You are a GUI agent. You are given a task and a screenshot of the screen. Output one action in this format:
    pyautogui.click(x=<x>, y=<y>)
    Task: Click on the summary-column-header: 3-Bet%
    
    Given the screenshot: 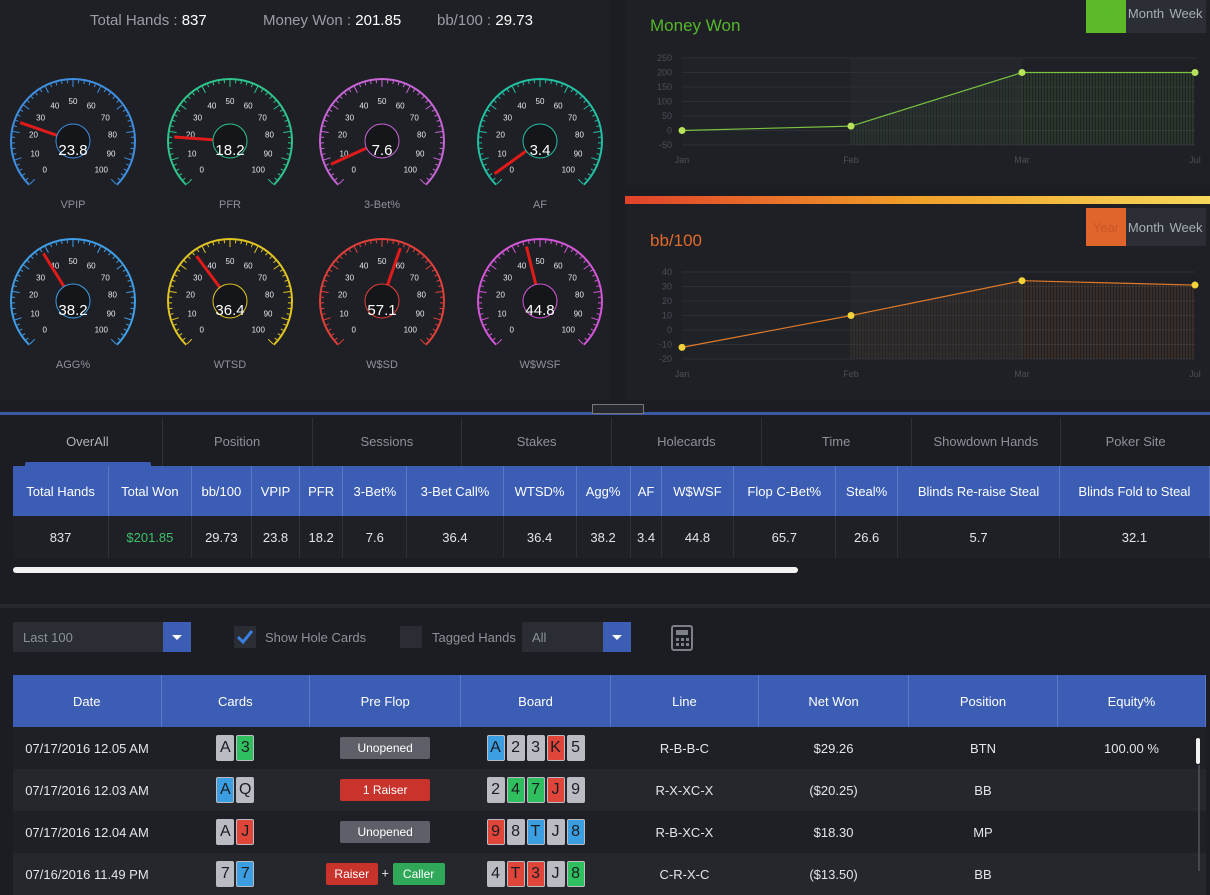 What is the action you would take?
    pyautogui.click(x=375, y=491)
    